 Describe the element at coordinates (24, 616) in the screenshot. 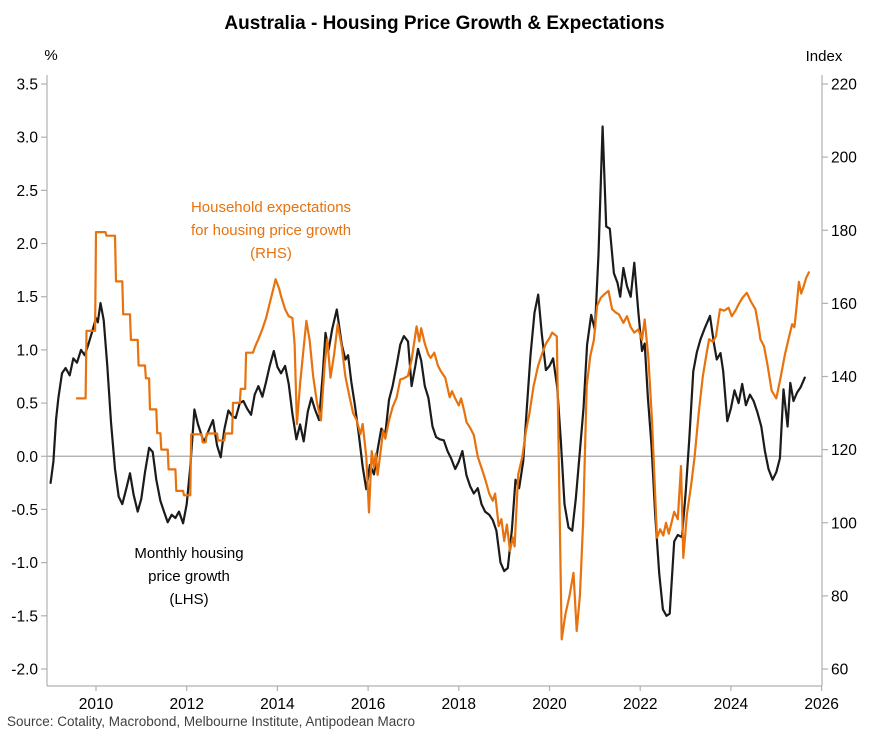

I see `left-axis-tick-label: -1.5` at that location.